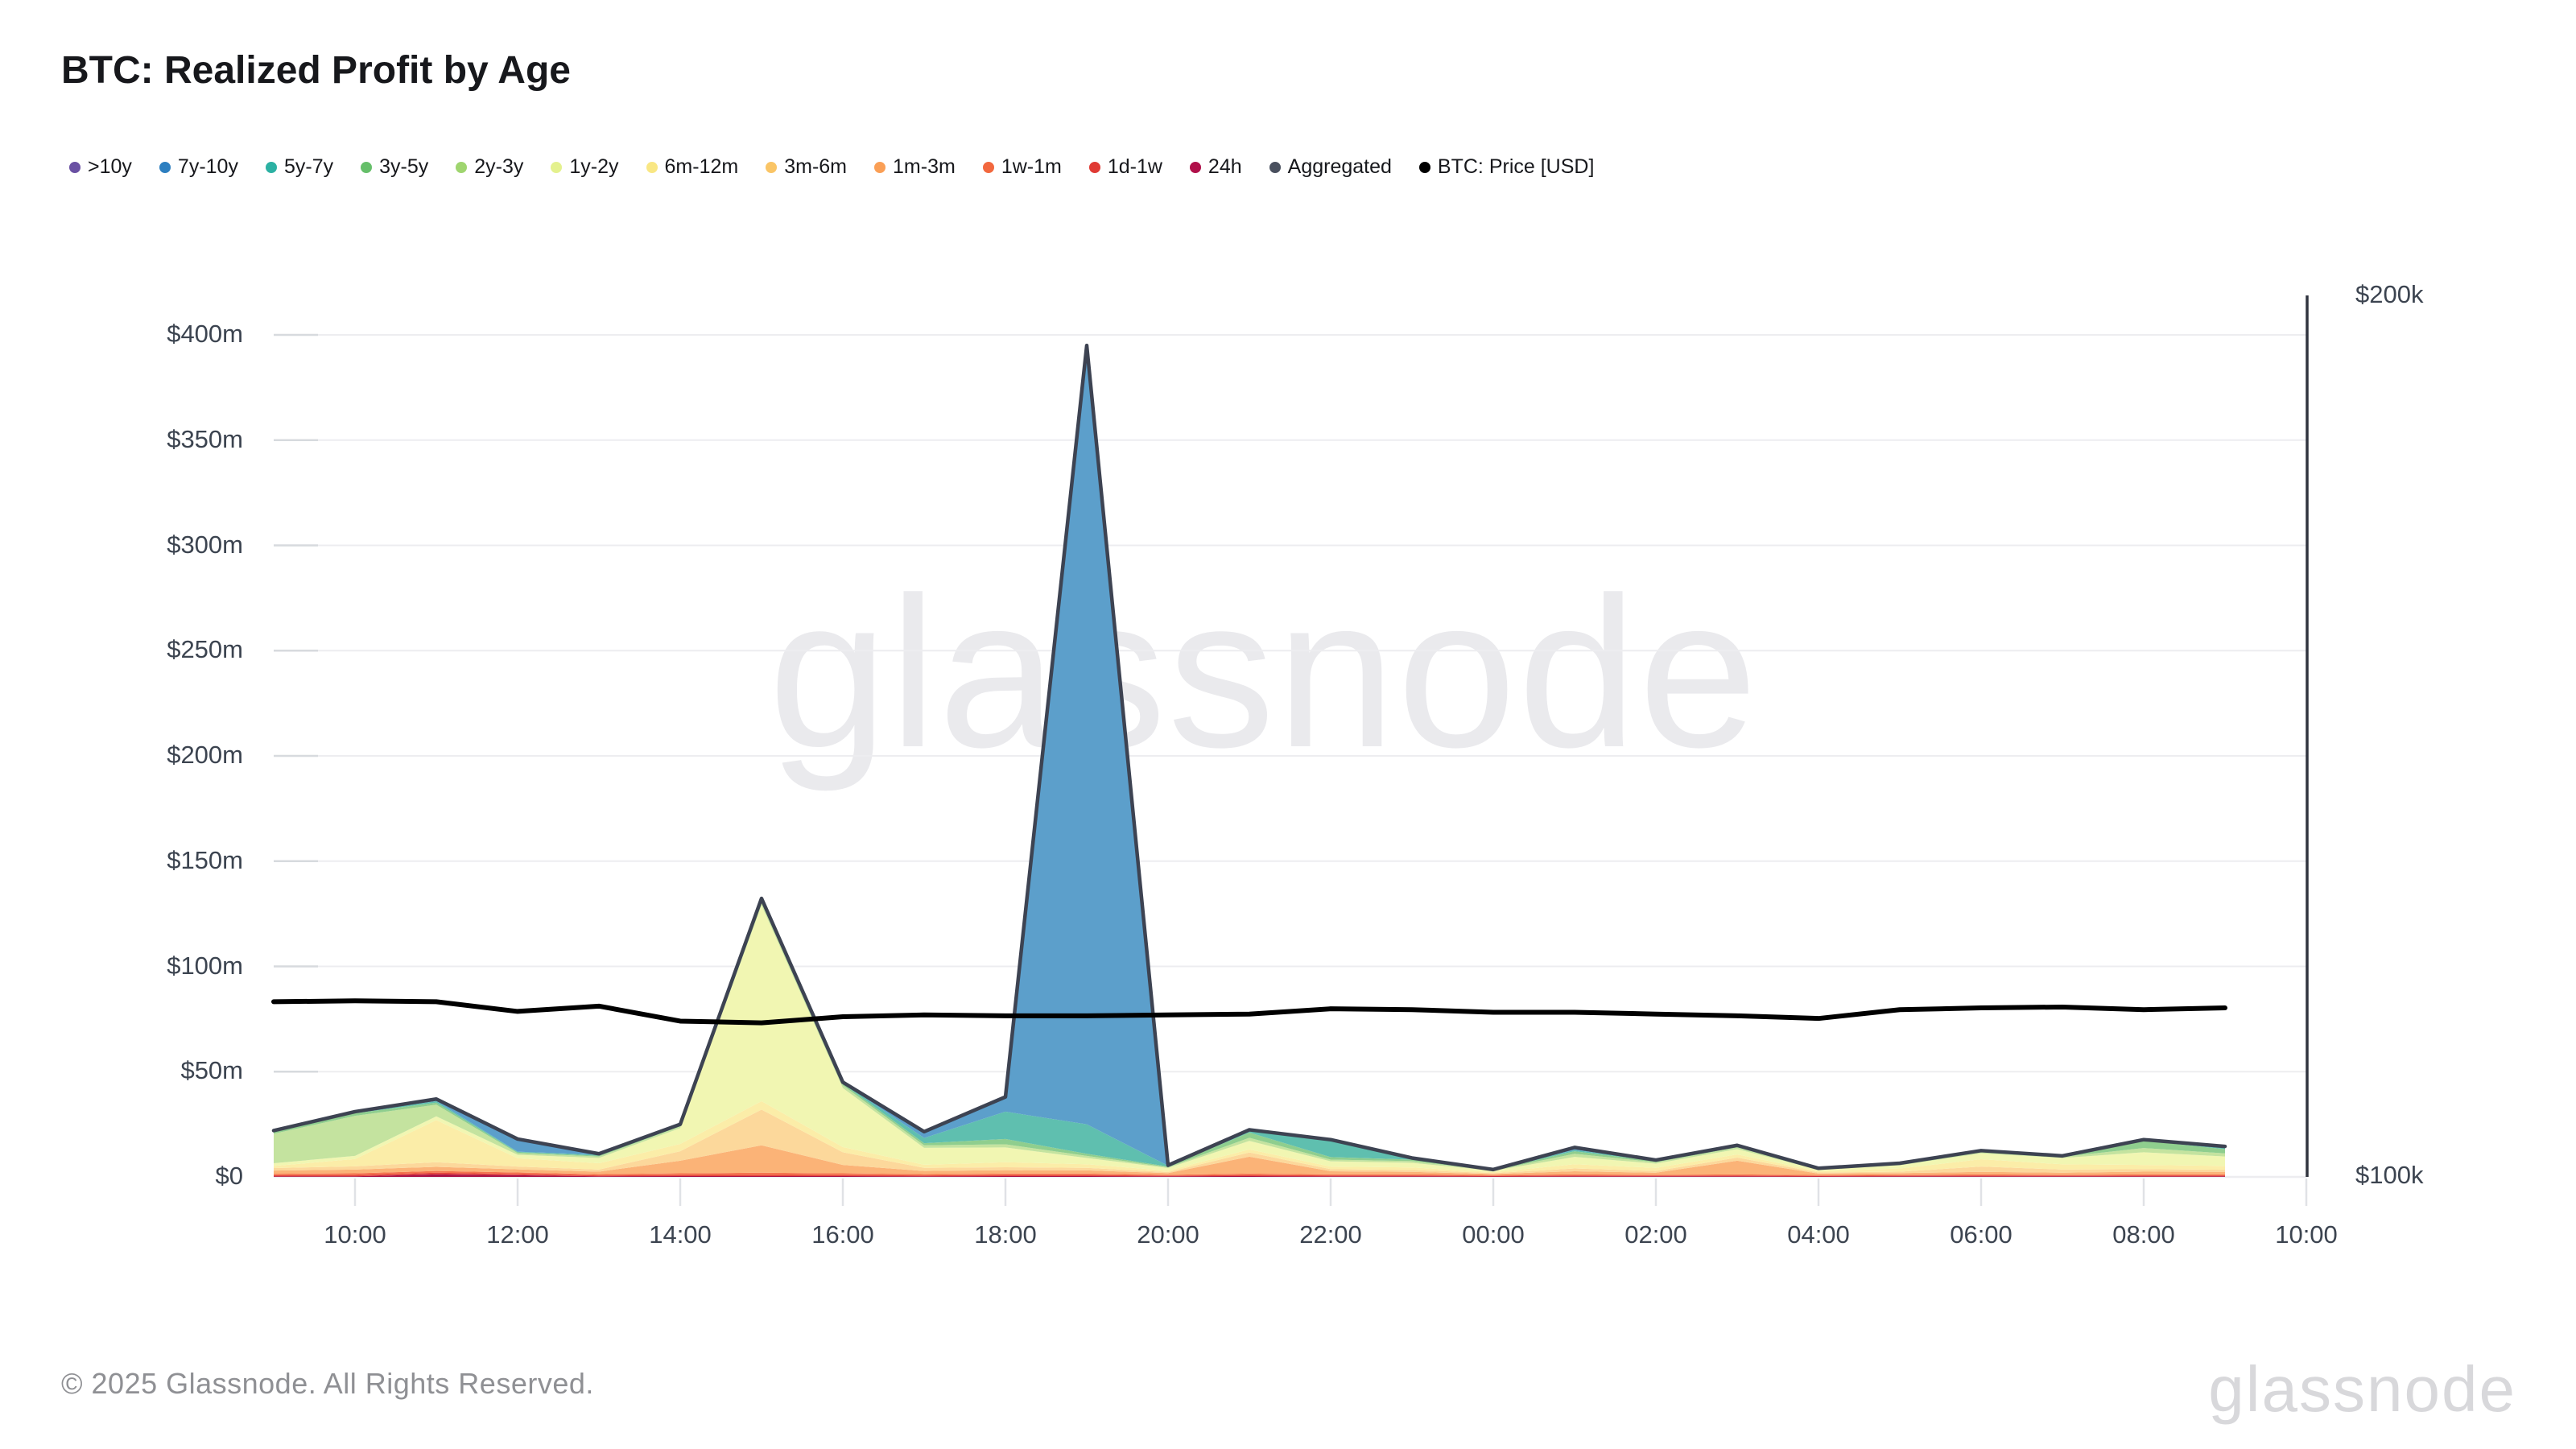 Image resolution: width=2576 pixels, height=1449 pixels. I want to click on legend-item: 5y-7y, so click(299, 167).